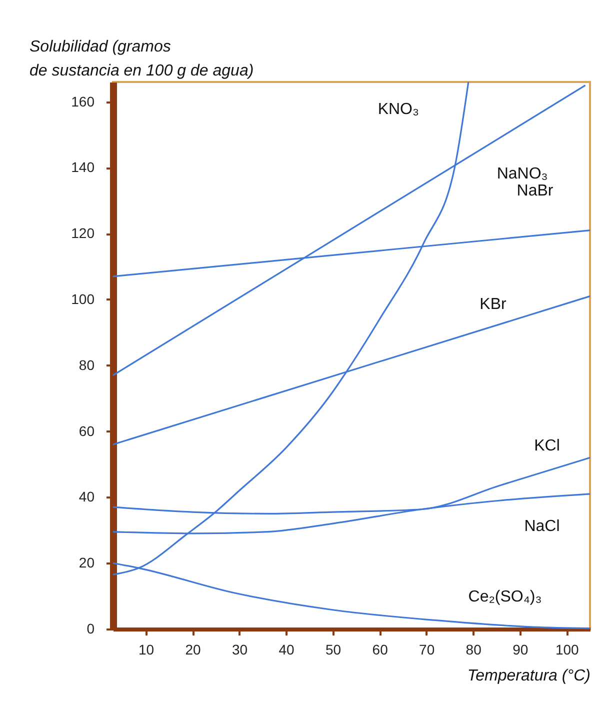 The height and width of the screenshot is (717, 606). Describe the element at coordinates (142, 59) in the screenshot. I see `y-axis-title: Solubilidad (gramos de sustancia en 100 g de agua)` at that location.